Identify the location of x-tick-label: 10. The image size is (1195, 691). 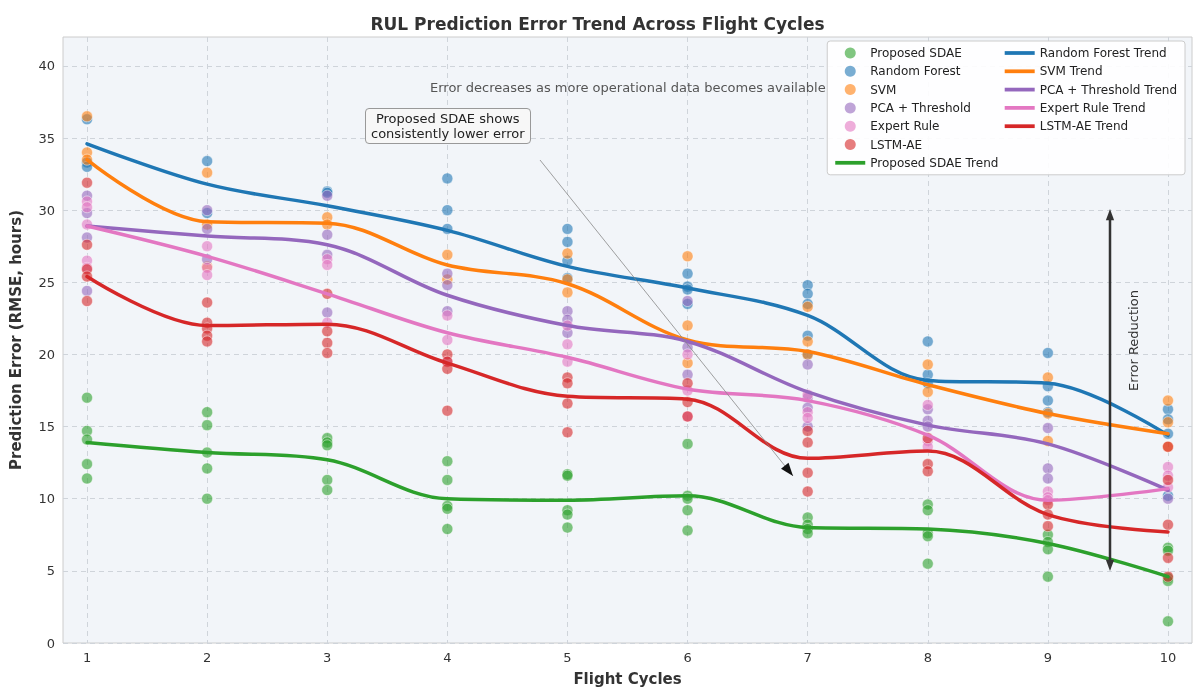
(1168, 657).